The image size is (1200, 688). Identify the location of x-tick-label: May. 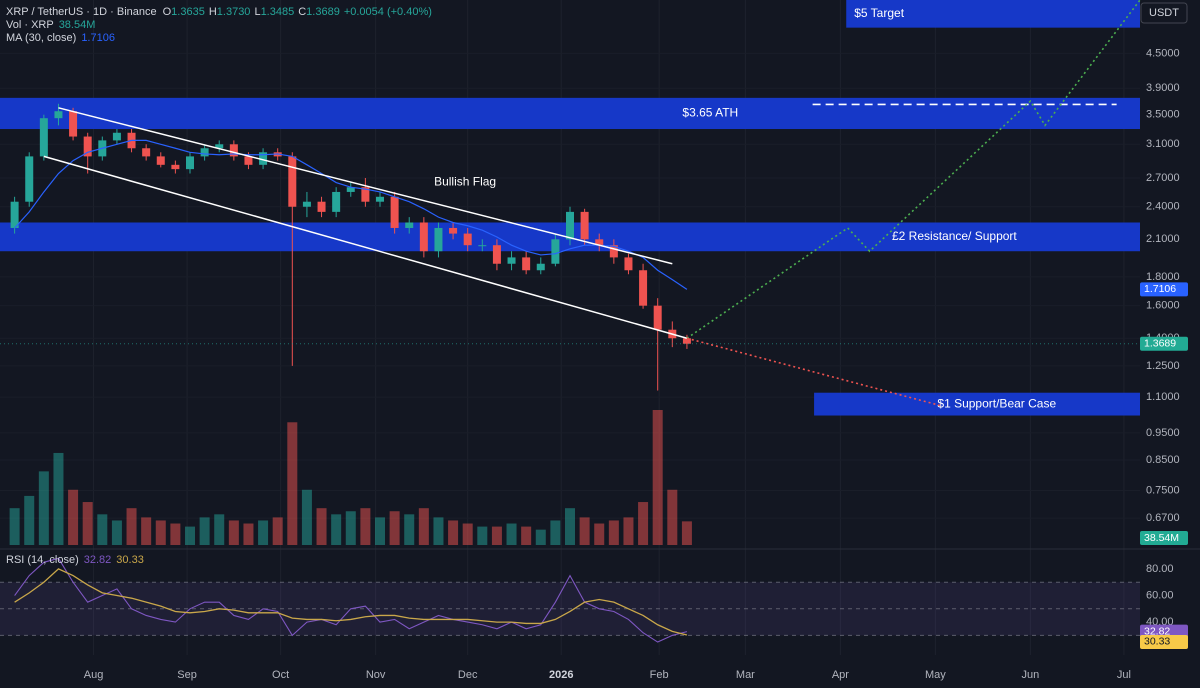
(935, 675).